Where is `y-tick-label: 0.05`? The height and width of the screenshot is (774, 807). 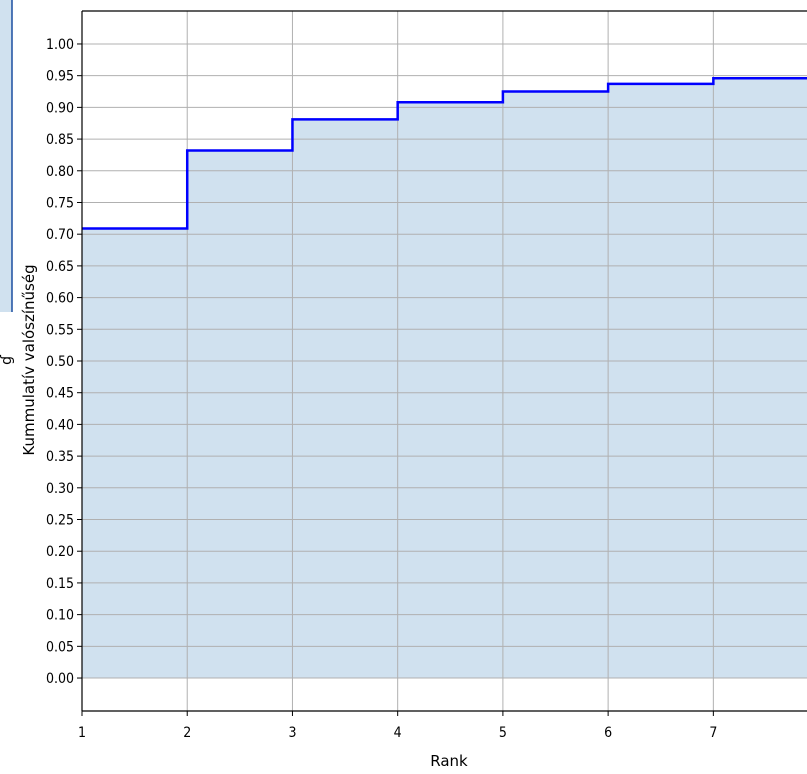
y-tick-label: 0.05 is located at coordinates (60, 647).